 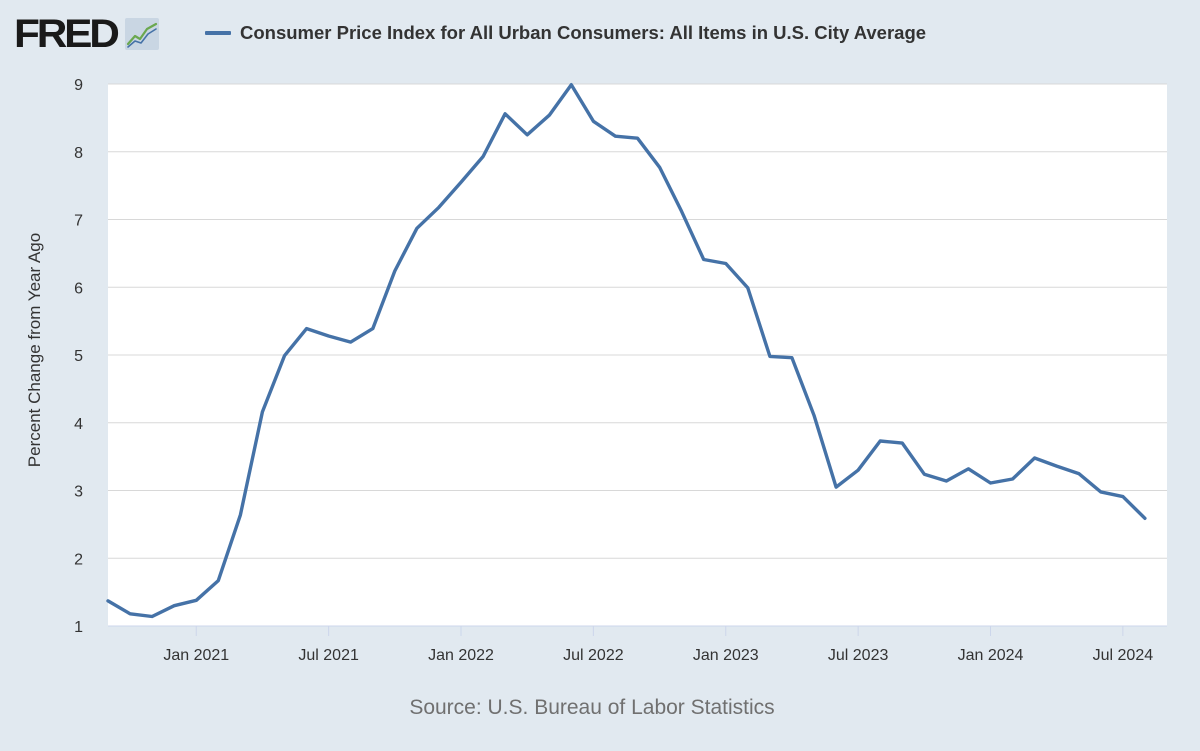 I want to click on data-point: 2023-01: 6.35, so click(x=726, y=264).